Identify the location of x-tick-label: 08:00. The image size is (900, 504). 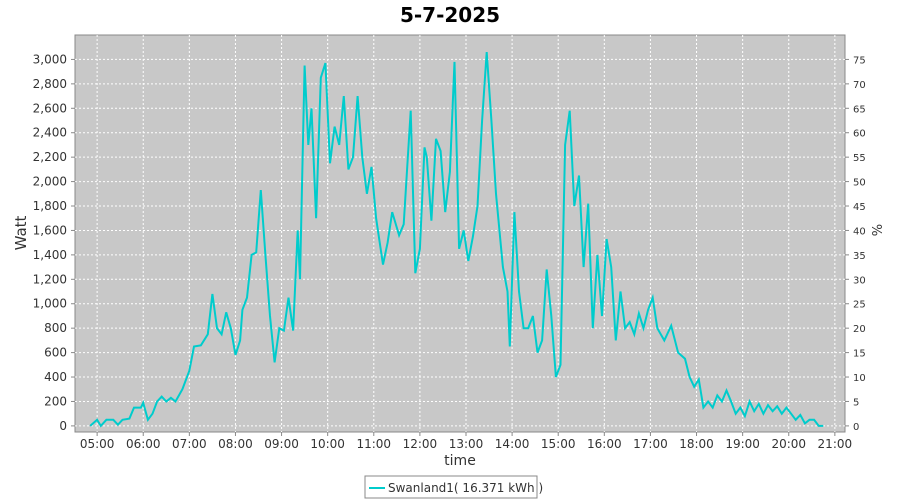
(235, 444).